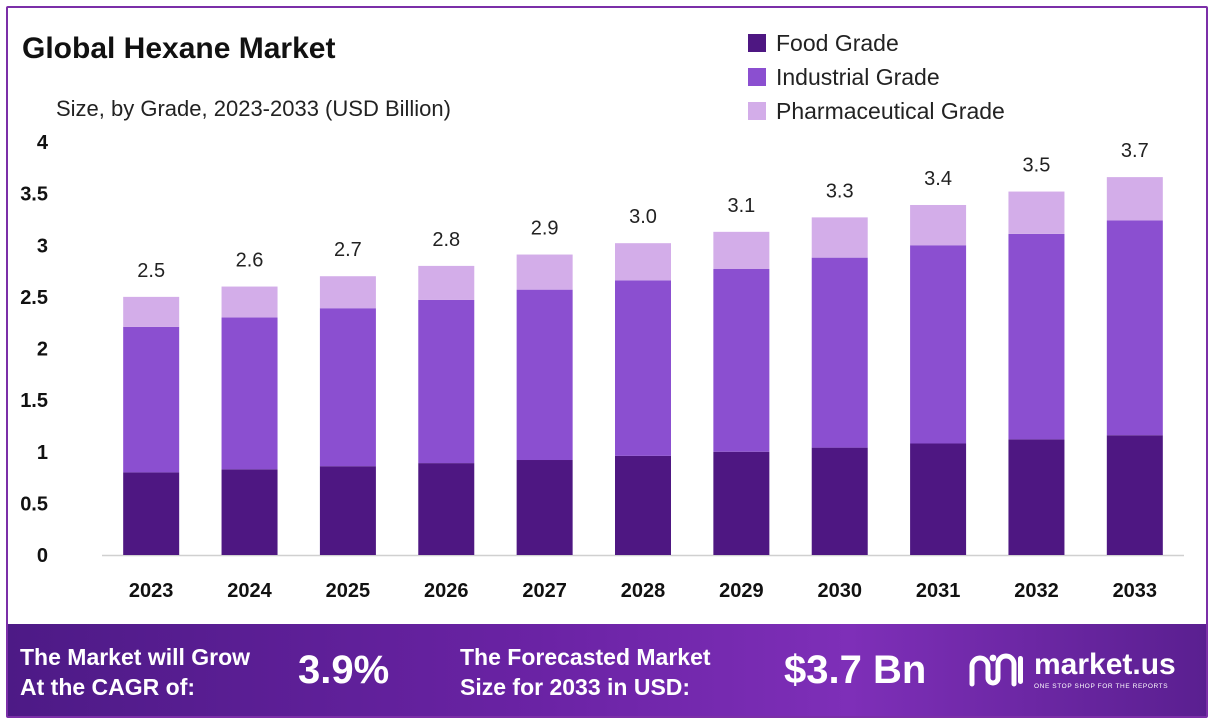 The image size is (1216, 727). Describe the element at coordinates (643, 591) in the screenshot. I see `x-tick-label: 2028` at that location.